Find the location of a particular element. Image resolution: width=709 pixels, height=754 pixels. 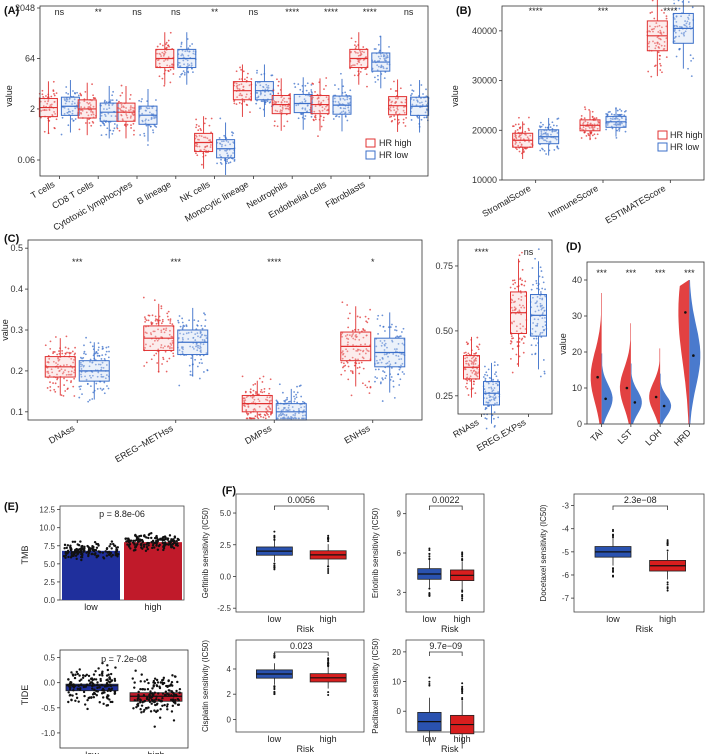

y-tick-label: 10000 is located at coordinates (484, 180).